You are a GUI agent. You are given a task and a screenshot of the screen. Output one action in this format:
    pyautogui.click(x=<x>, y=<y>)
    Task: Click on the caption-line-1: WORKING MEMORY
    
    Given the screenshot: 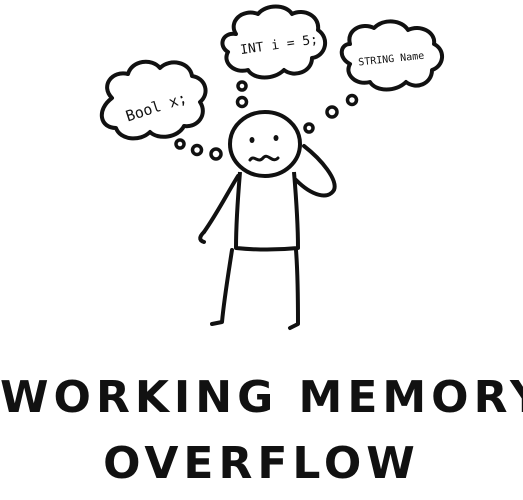 What is the action you would take?
    pyautogui.click(x=261, y=397)
    